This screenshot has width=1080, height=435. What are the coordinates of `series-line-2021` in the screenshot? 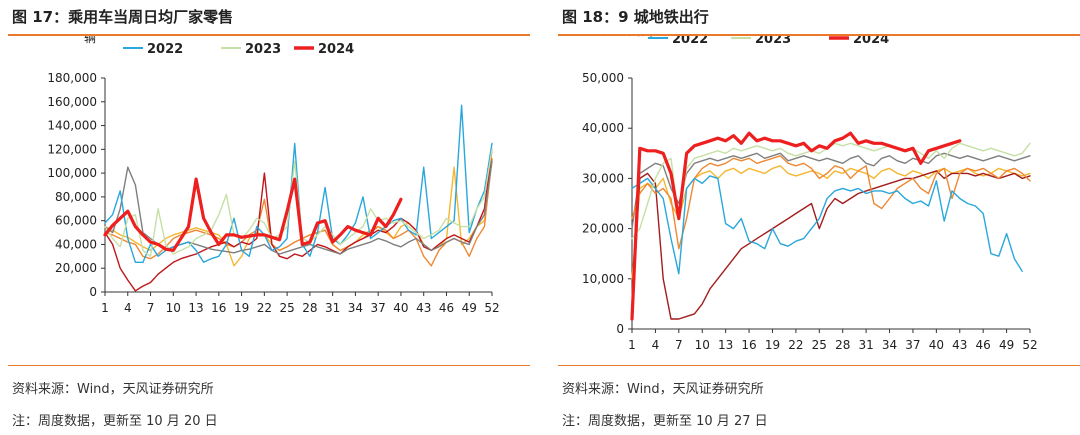 It's located at (831, 202).